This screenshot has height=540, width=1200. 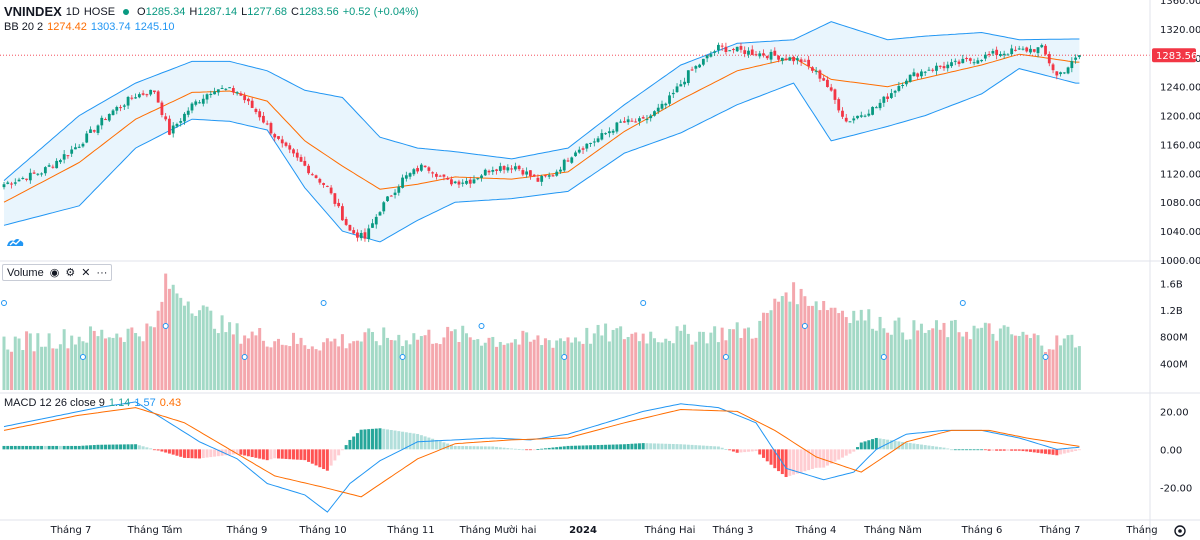 What do you see at coordinates (145, 403) in the screenshot?
I see `macd-signal-value: 1.57` at bounding box center [145, 403].